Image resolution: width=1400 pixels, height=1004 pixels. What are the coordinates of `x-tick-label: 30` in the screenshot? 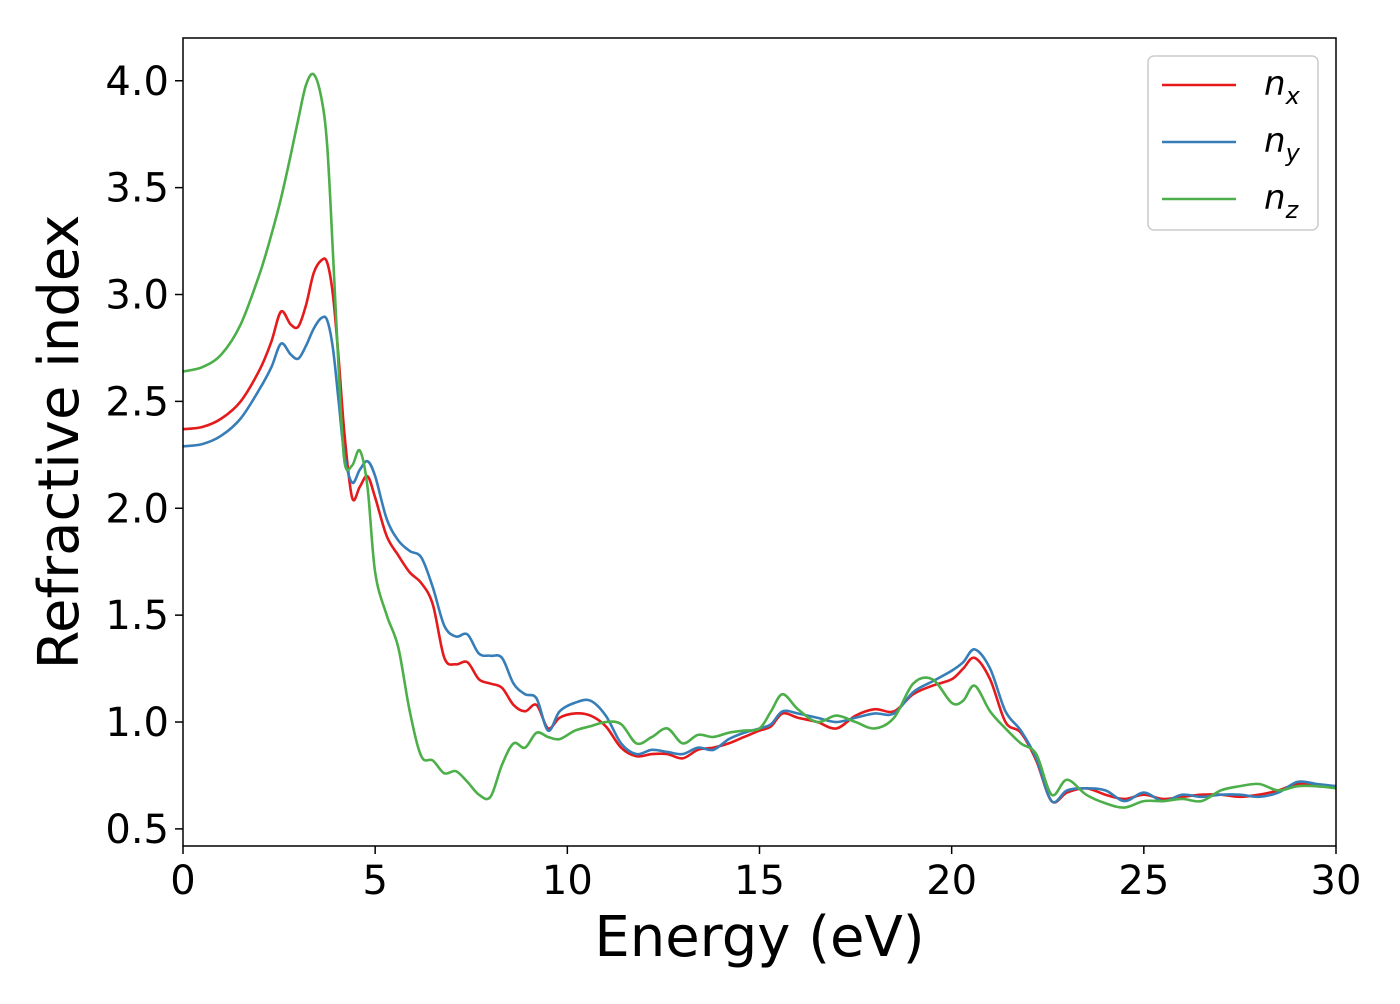 It's located at (1336, 881).